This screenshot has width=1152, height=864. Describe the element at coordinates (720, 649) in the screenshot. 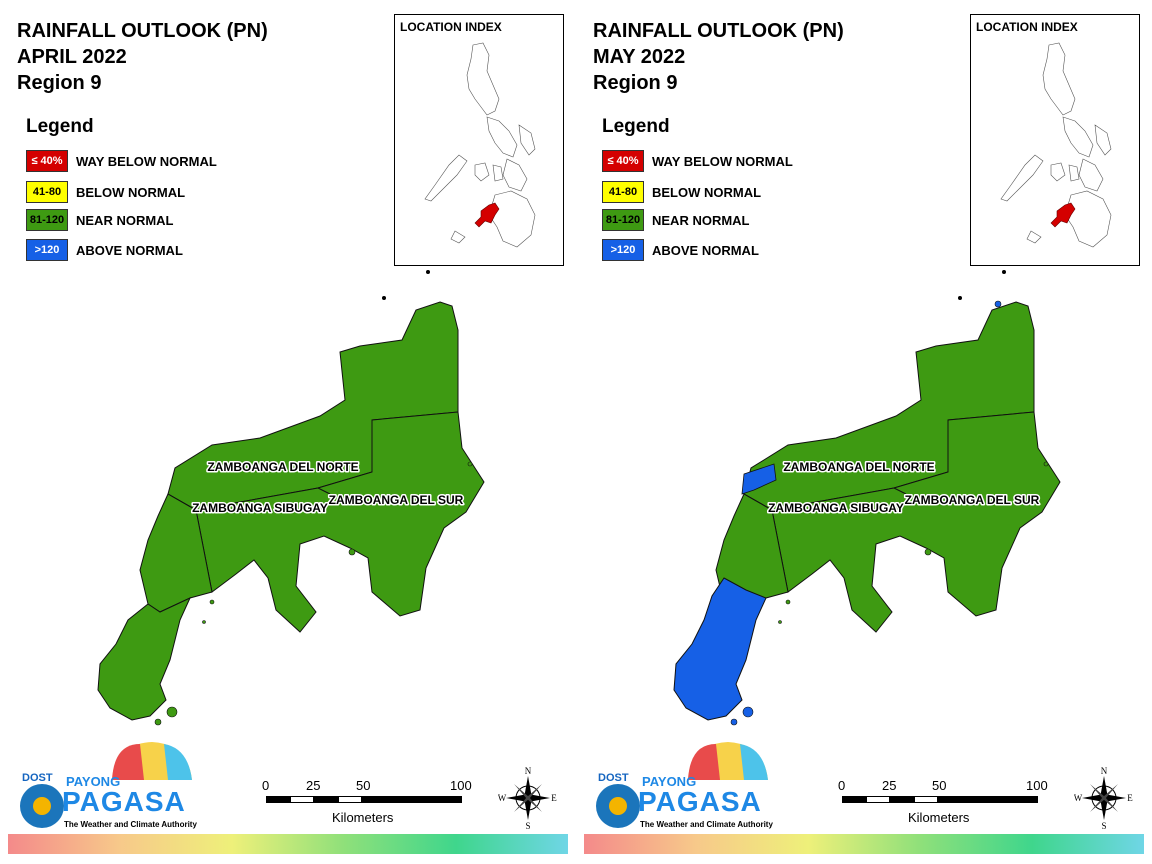

I see `zone-above-normal-southwest` at that location.